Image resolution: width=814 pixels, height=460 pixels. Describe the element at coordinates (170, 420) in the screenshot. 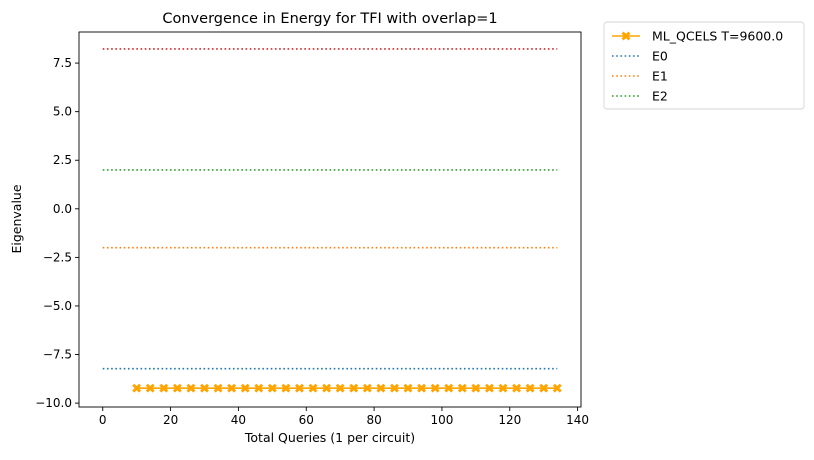

I see `x-tick-label: 20` at that location.